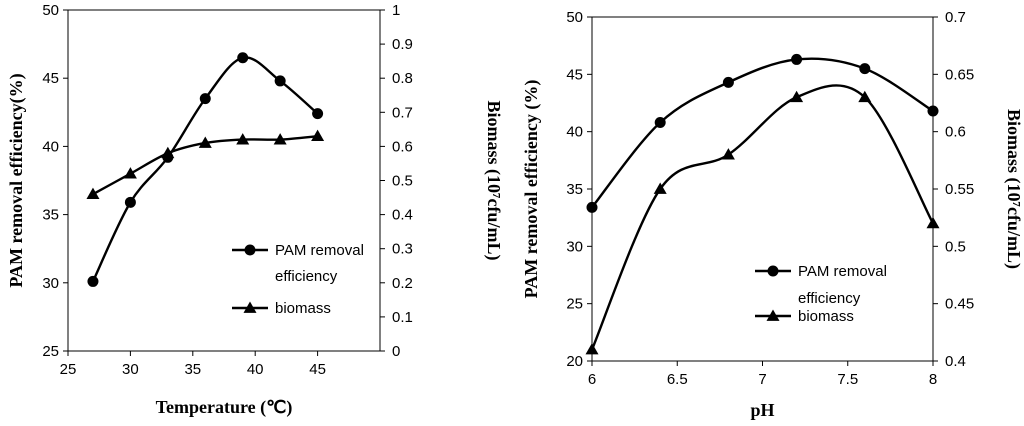  I want to click on y2-tick-label: 1, so click(396, 10).